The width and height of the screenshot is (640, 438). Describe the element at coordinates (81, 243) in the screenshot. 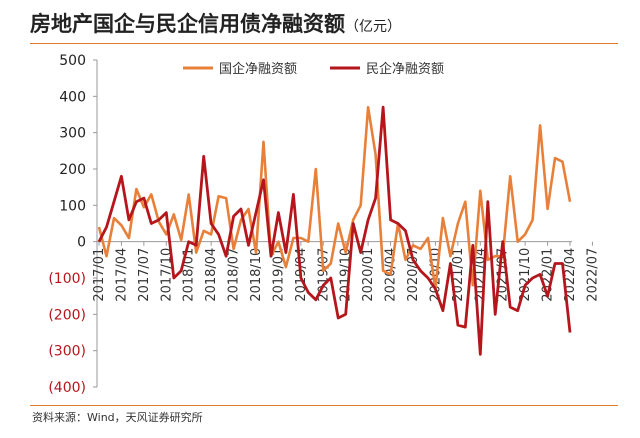

I see `y-tick-label: 0` at that location.